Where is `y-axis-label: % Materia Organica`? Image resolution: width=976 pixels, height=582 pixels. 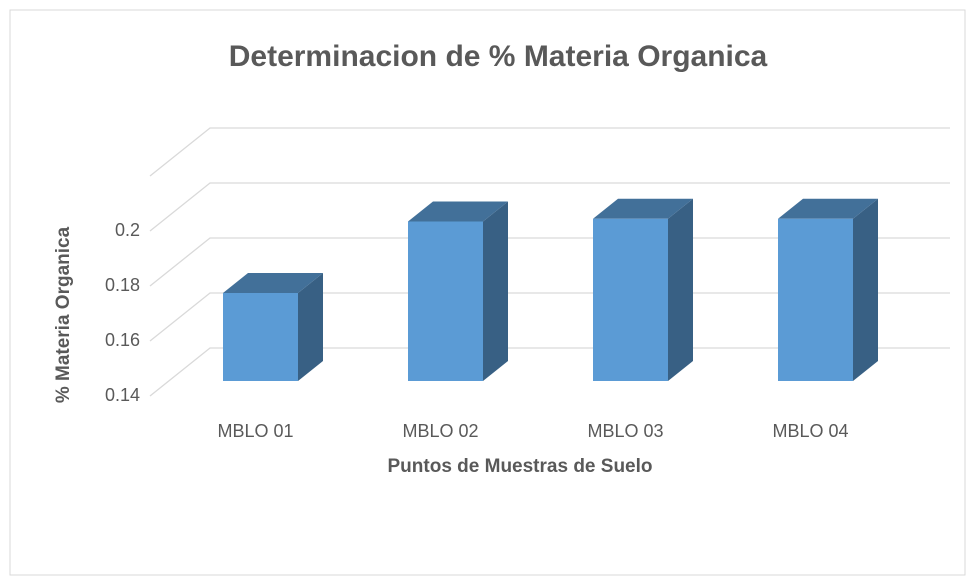
y-axis-label: % Materia Organica is located at coordinates (63, 314).